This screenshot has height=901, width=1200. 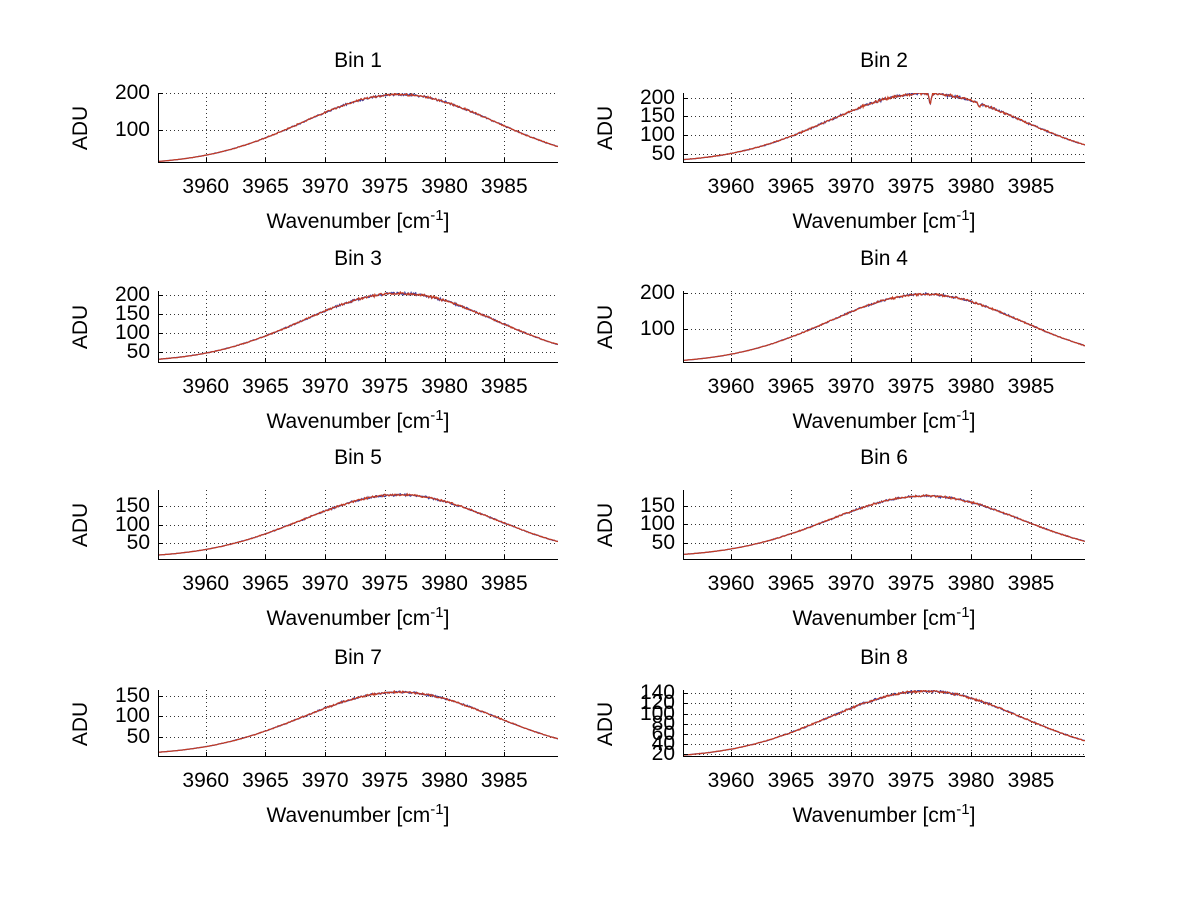 What do you see at coordinates (358, 220) in the screenshot?
I see `x-axis-label-bin-1: Wavenumber [cm-1]` at bounding box center [358, 220].